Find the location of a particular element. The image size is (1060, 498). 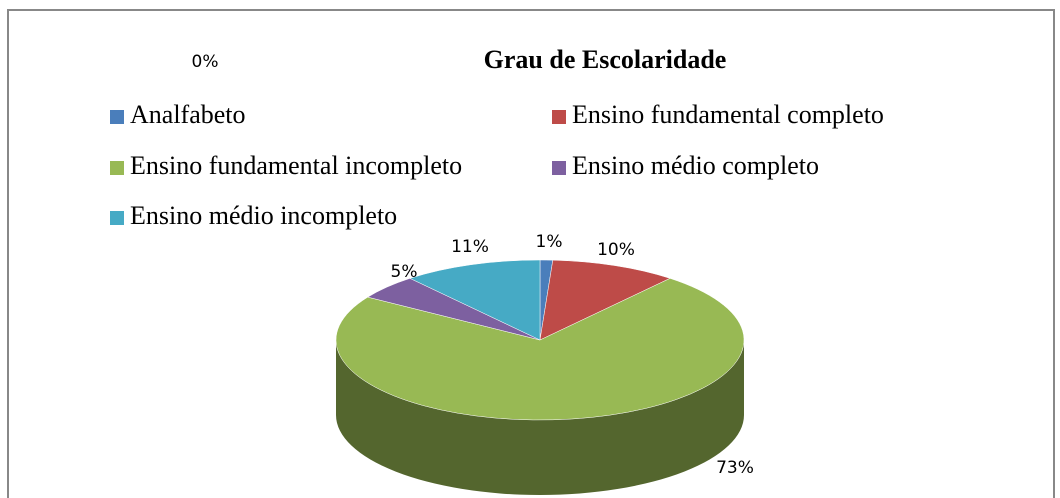

legend-label: Analfabeto is located at coordinates (188, 114).